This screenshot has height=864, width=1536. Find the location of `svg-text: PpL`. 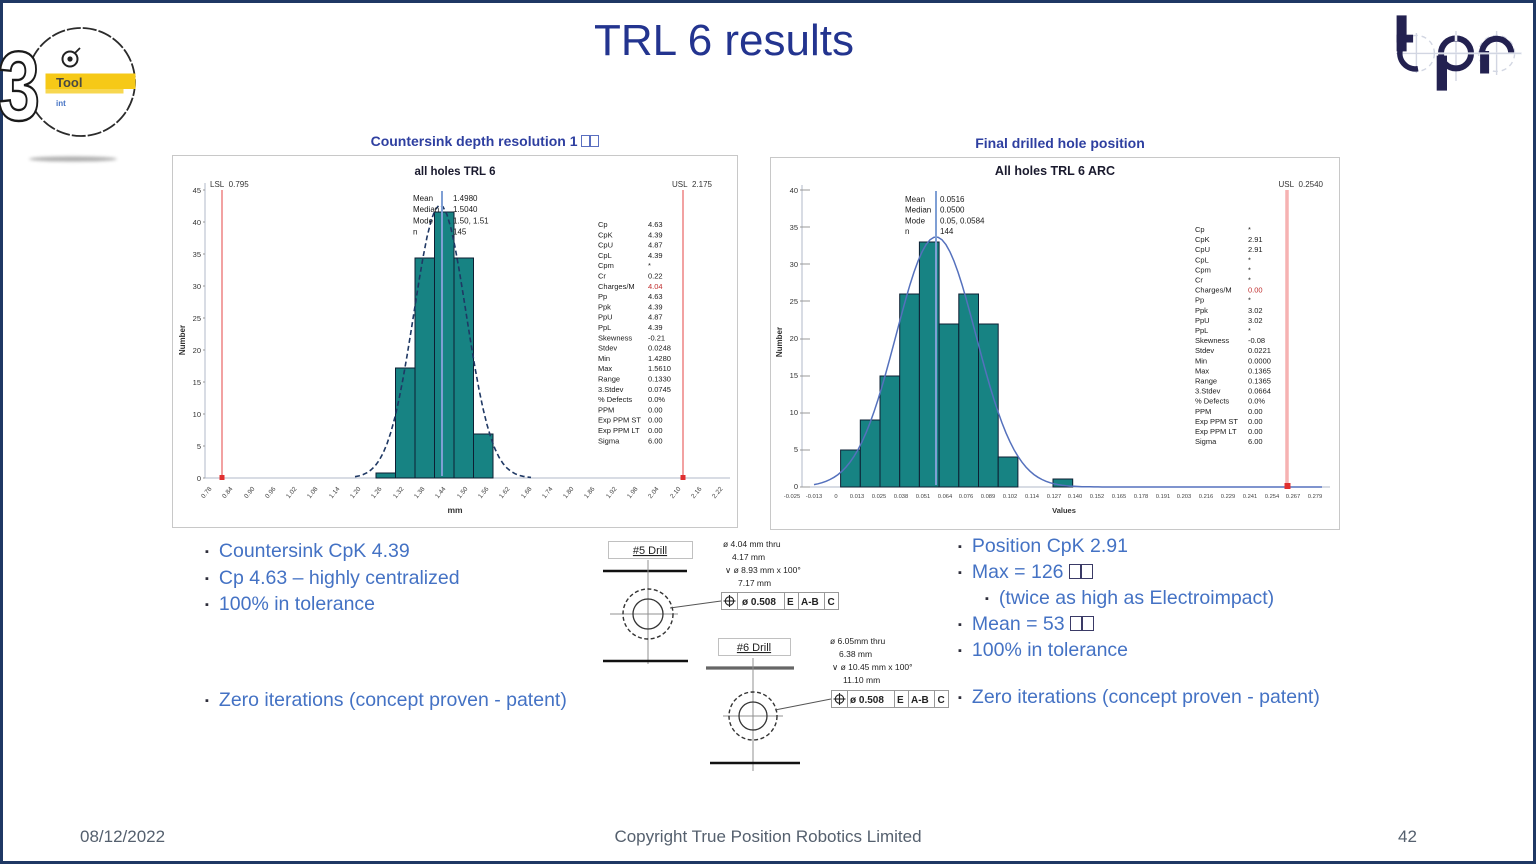

svg-text: PpL is located at coordinates (1201, 330).